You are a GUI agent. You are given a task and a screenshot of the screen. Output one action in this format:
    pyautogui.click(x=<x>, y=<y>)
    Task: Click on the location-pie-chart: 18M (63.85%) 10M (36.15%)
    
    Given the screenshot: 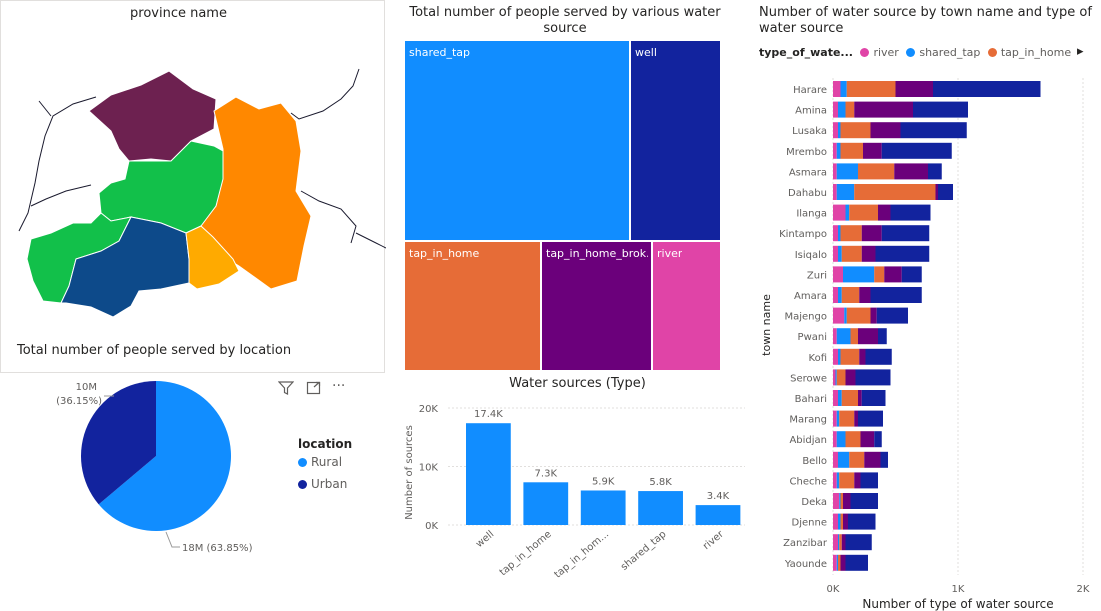 What is the action you would take?
    pyautogui.click(x=145, y=493)
    